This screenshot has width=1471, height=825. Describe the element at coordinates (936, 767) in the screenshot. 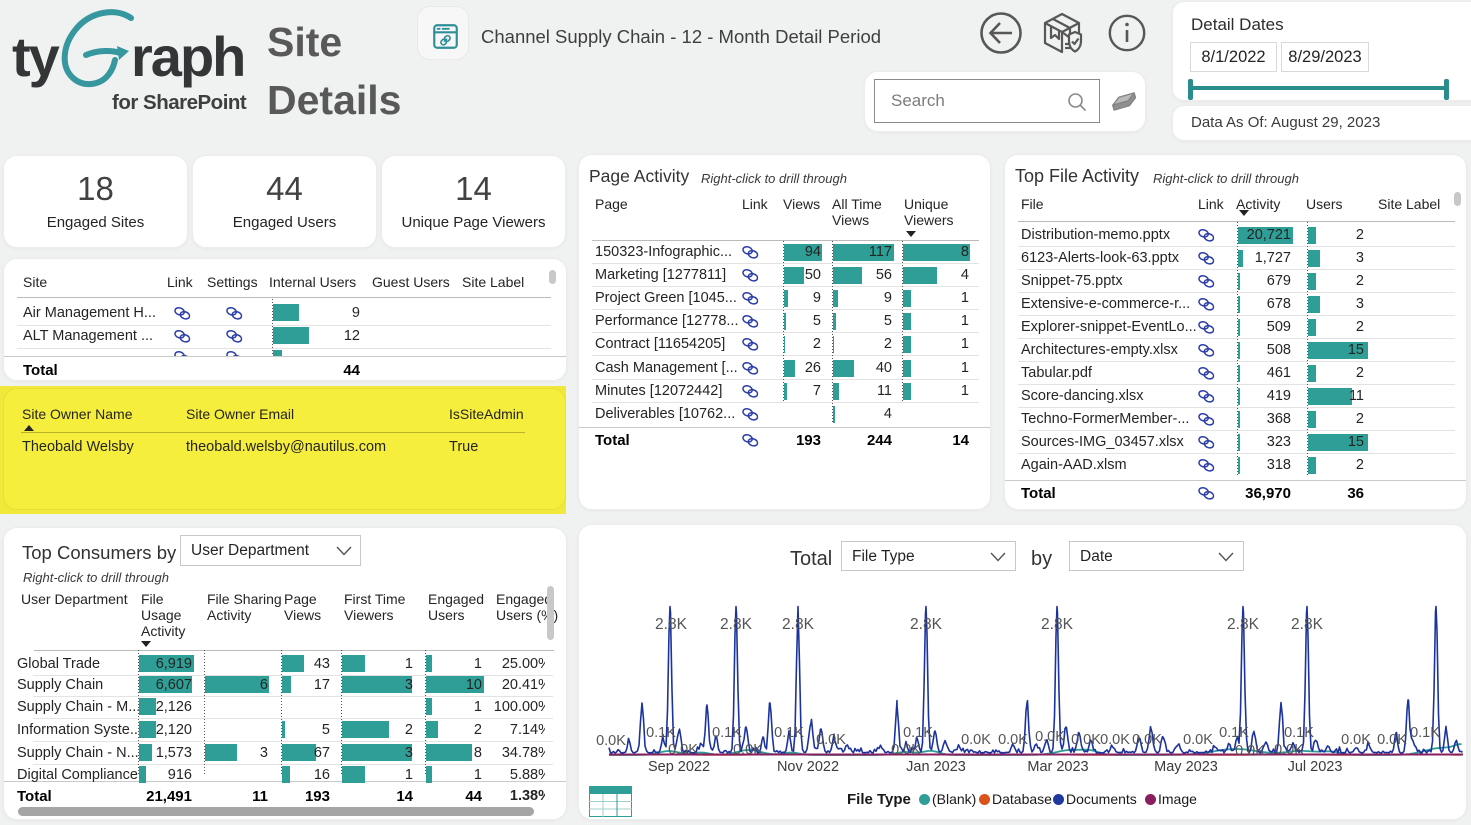

I see `svg-text: Jan 2023` at that location.